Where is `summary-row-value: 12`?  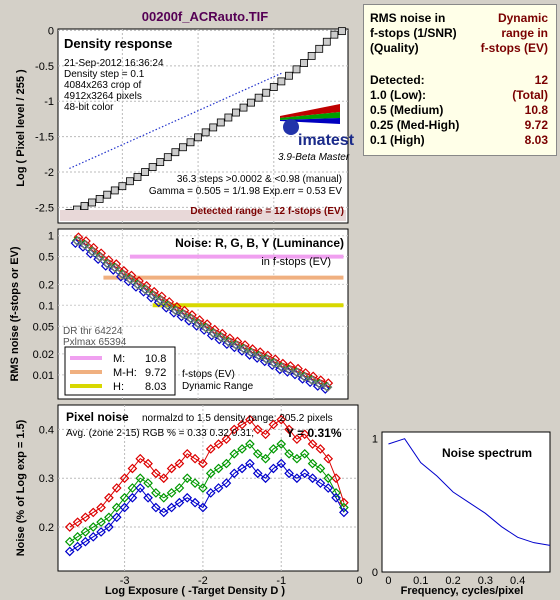
summary-row-value: 12 is located at coordinates (541, 80).